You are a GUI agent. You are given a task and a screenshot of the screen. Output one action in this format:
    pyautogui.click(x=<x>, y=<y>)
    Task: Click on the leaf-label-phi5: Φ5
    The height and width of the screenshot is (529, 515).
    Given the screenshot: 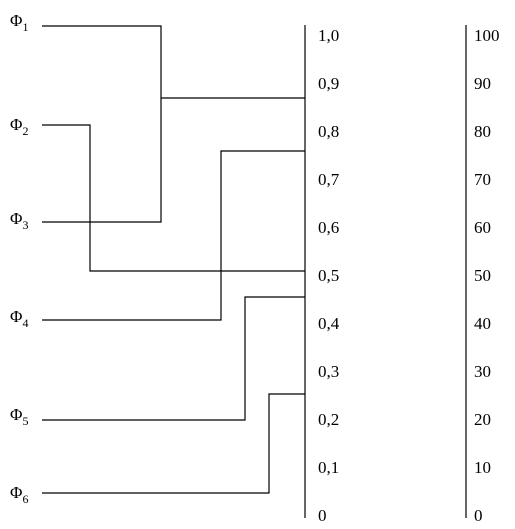 What is the action you would take?
    pyautogui.click(x=19, y=416)
    